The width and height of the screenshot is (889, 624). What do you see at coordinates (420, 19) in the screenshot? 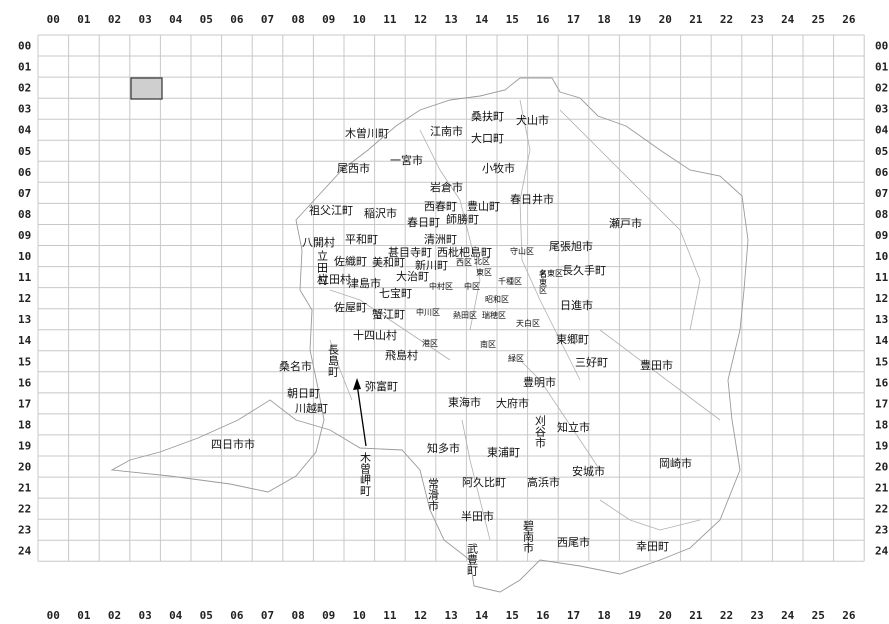
I see `col-label-top: 12` at bounding box center [420, 19].